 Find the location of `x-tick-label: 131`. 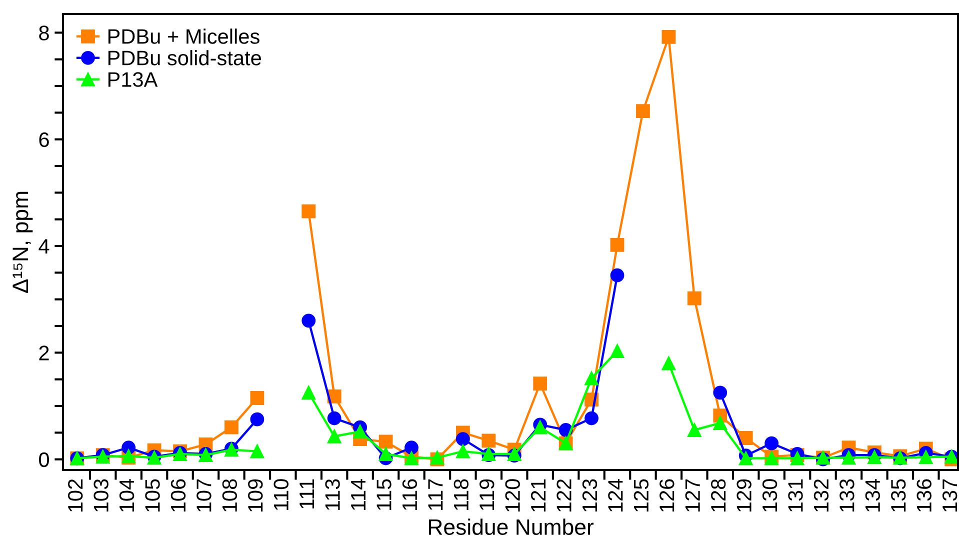

x-tick-label: 131 is located at coordinates (795, 495).